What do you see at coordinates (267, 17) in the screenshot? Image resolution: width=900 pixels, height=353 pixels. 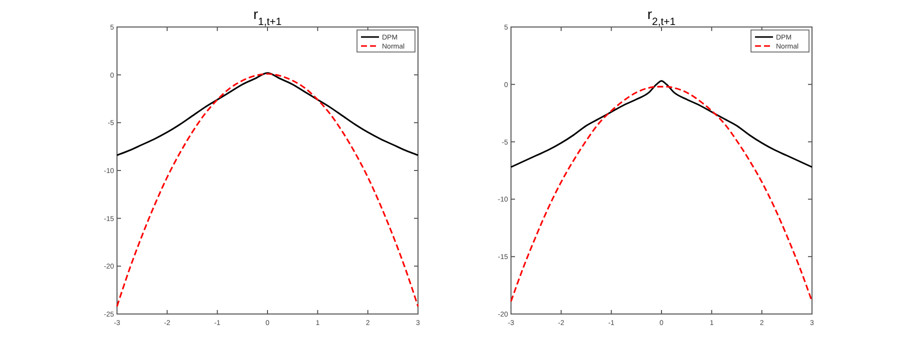 I see `chart-title: r$_{1,t+1}$` at bounding box center [267, 17].